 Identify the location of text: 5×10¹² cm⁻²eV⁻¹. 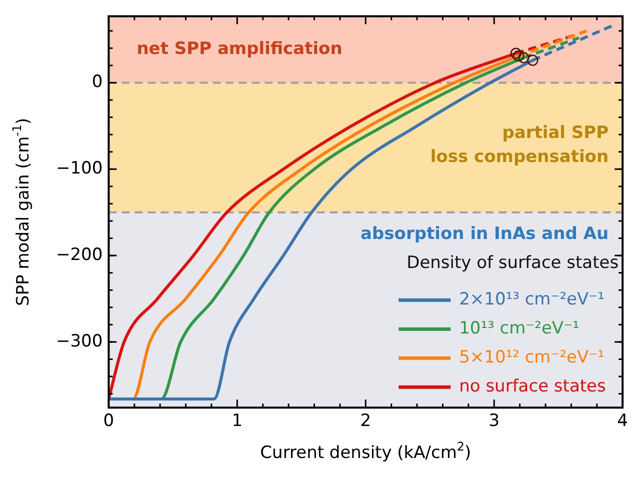
(531, 358).